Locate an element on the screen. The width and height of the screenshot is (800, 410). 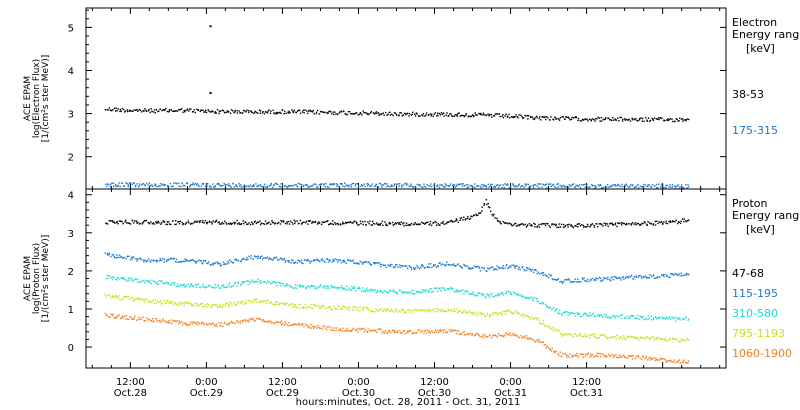
x-tick-date: Oct.30 is located at coordinates (358, 393).